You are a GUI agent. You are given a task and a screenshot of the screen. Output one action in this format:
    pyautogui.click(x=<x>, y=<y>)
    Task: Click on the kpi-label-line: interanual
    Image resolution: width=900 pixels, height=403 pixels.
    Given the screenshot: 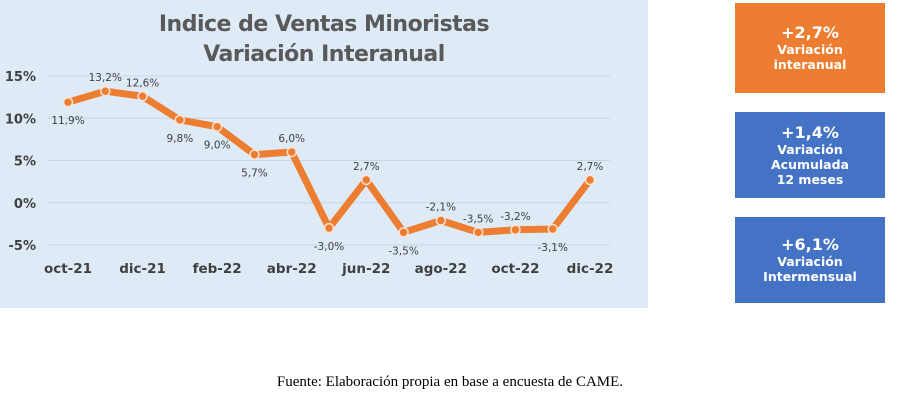 What is the action you would take?
    pyautogui.click(x=810, y=64)
    